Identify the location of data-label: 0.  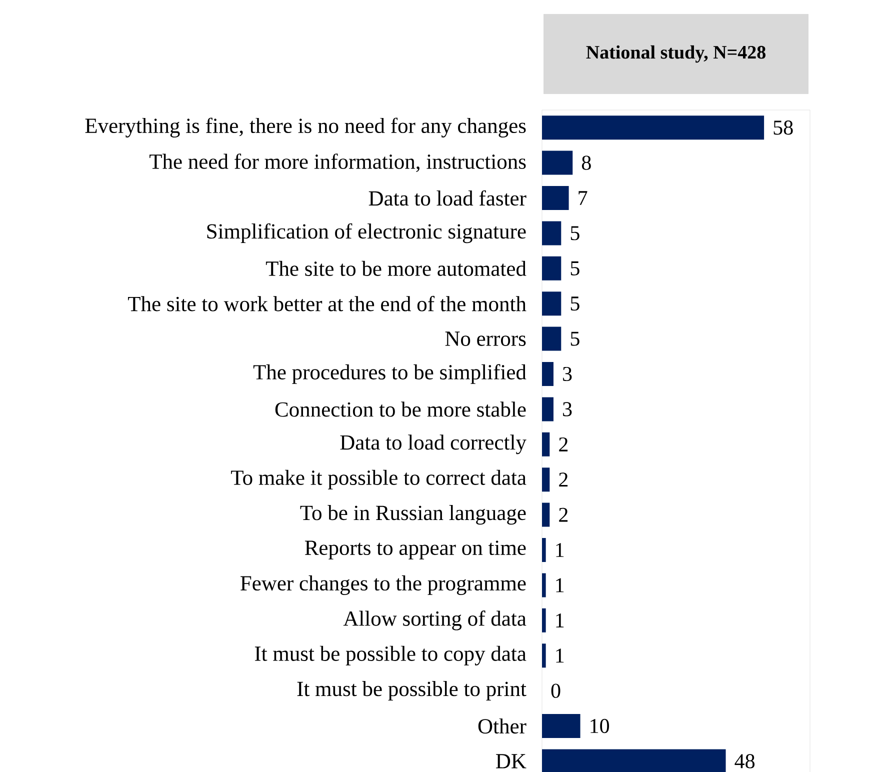
(555, 691).